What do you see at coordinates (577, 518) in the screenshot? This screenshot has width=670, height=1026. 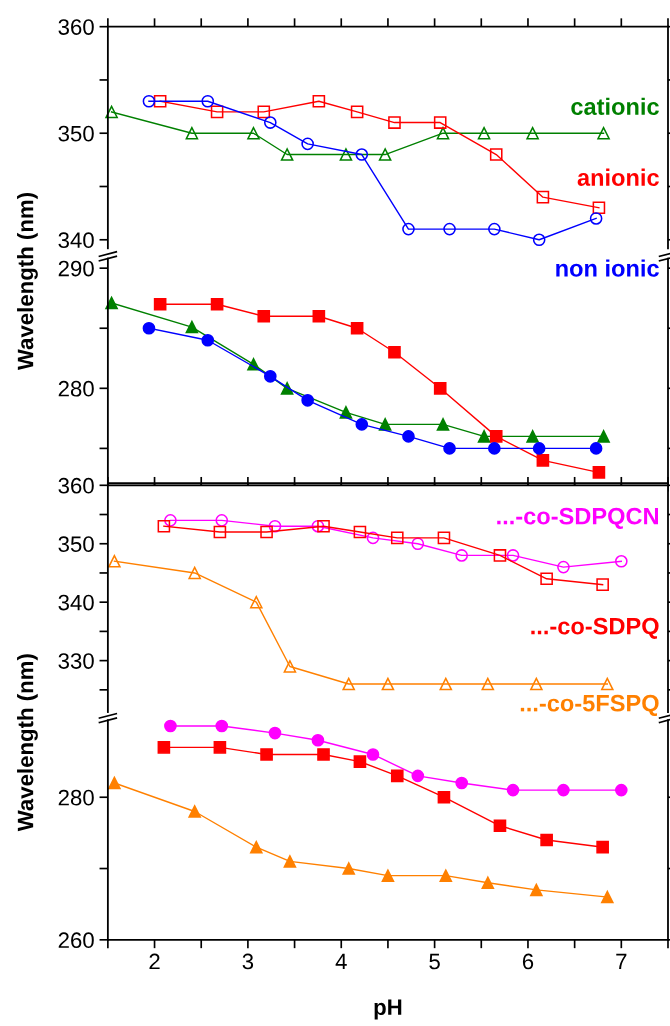 I see `series-label: ...-co-SDPQCN` at bounding box center [577, 518].